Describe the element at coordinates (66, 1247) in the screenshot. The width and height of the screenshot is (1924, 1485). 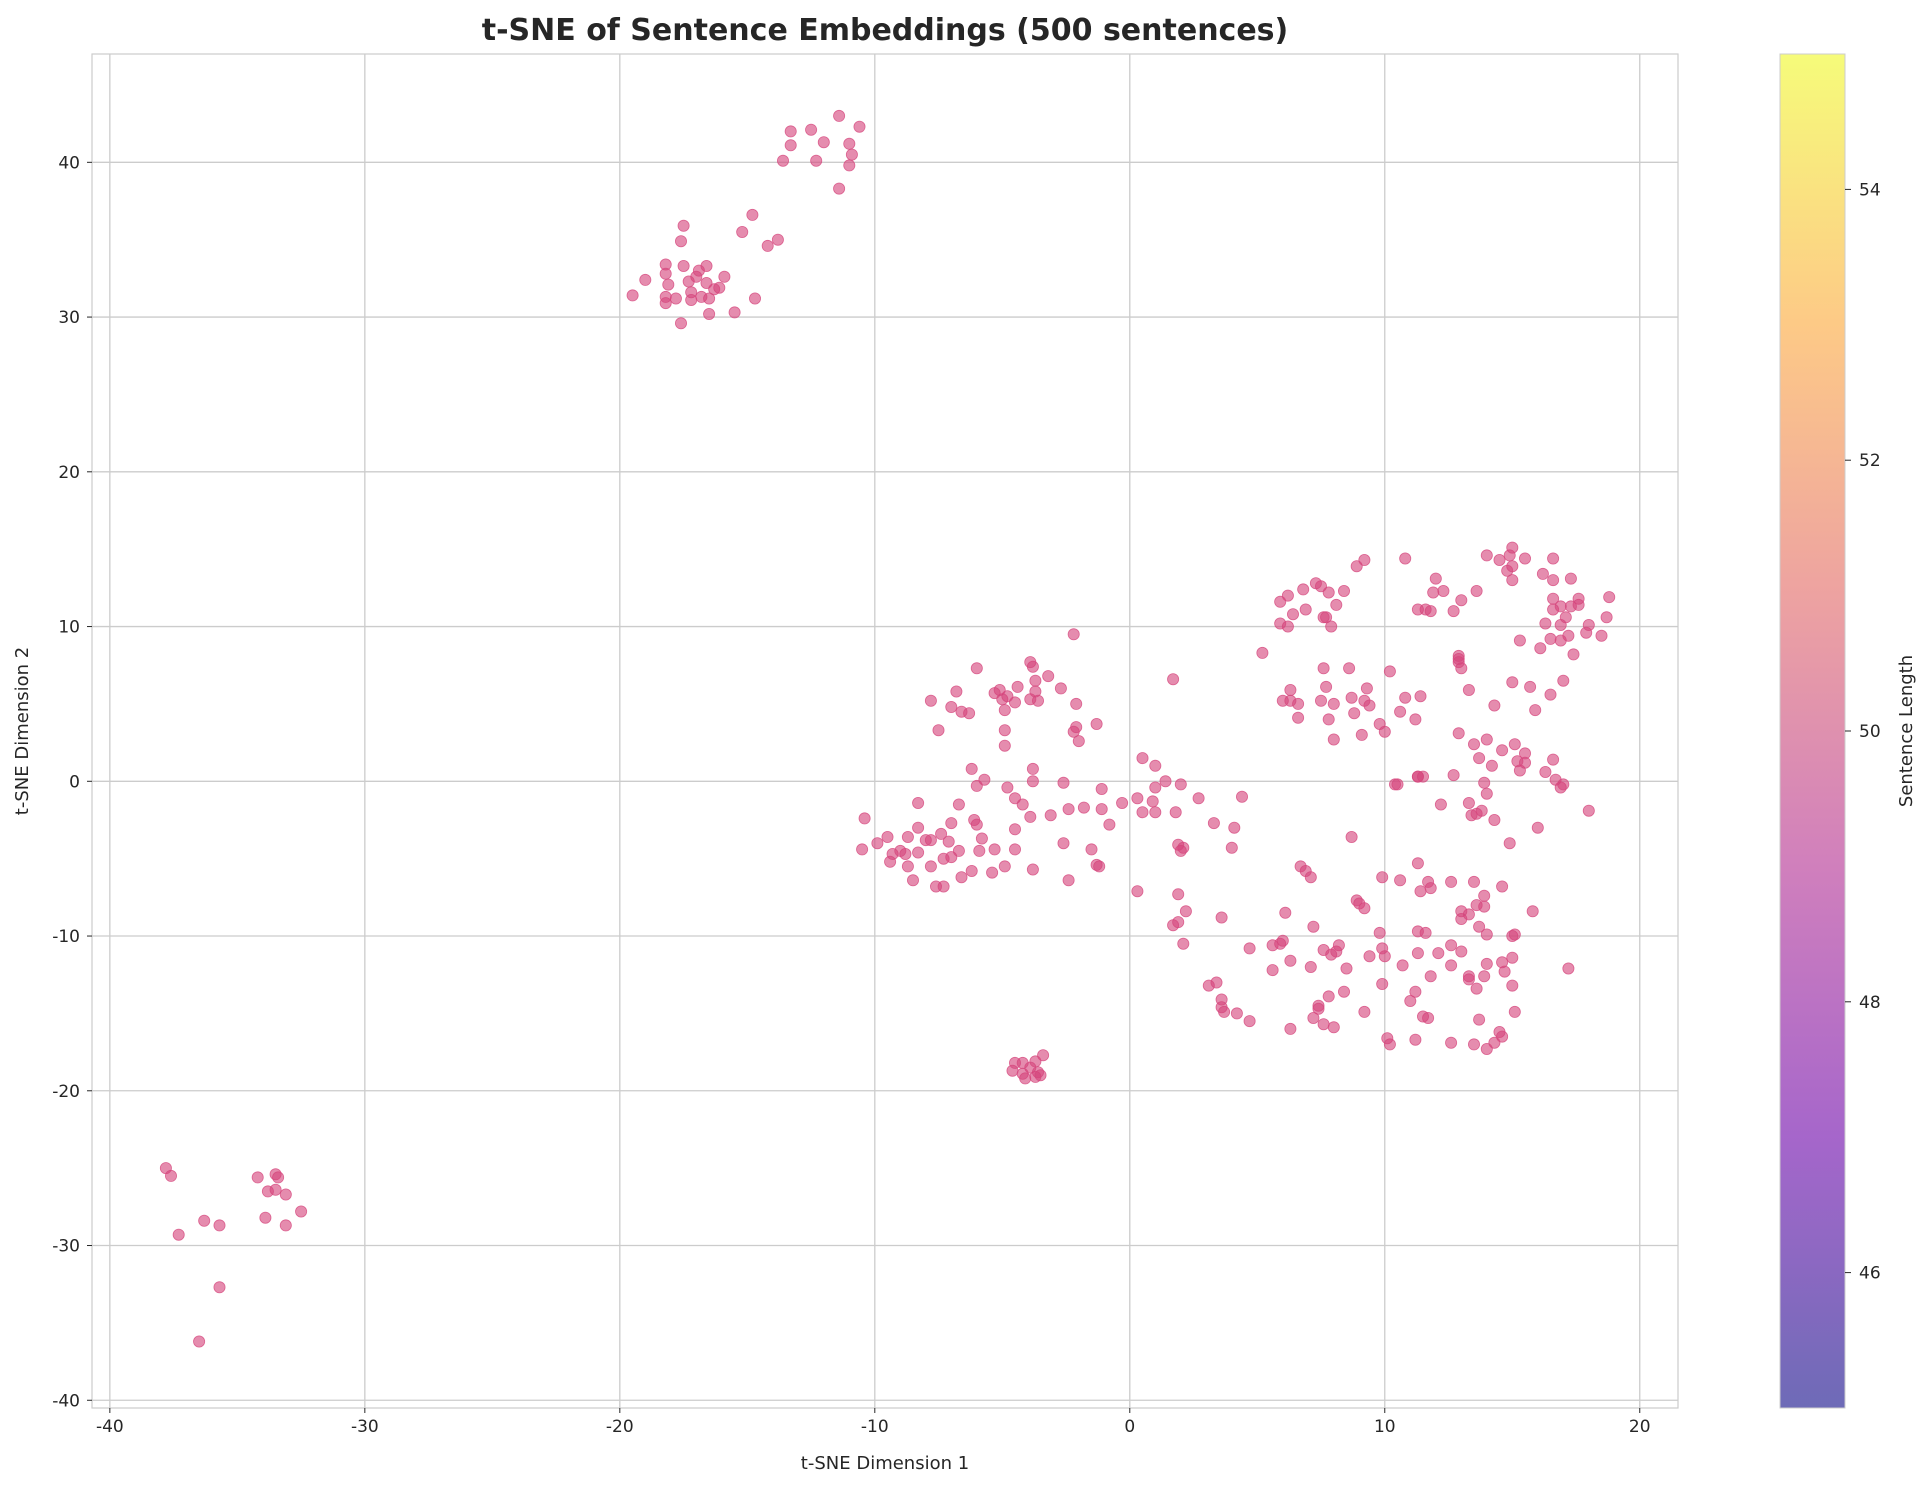
I see `y-tick-label: -30` at that location.